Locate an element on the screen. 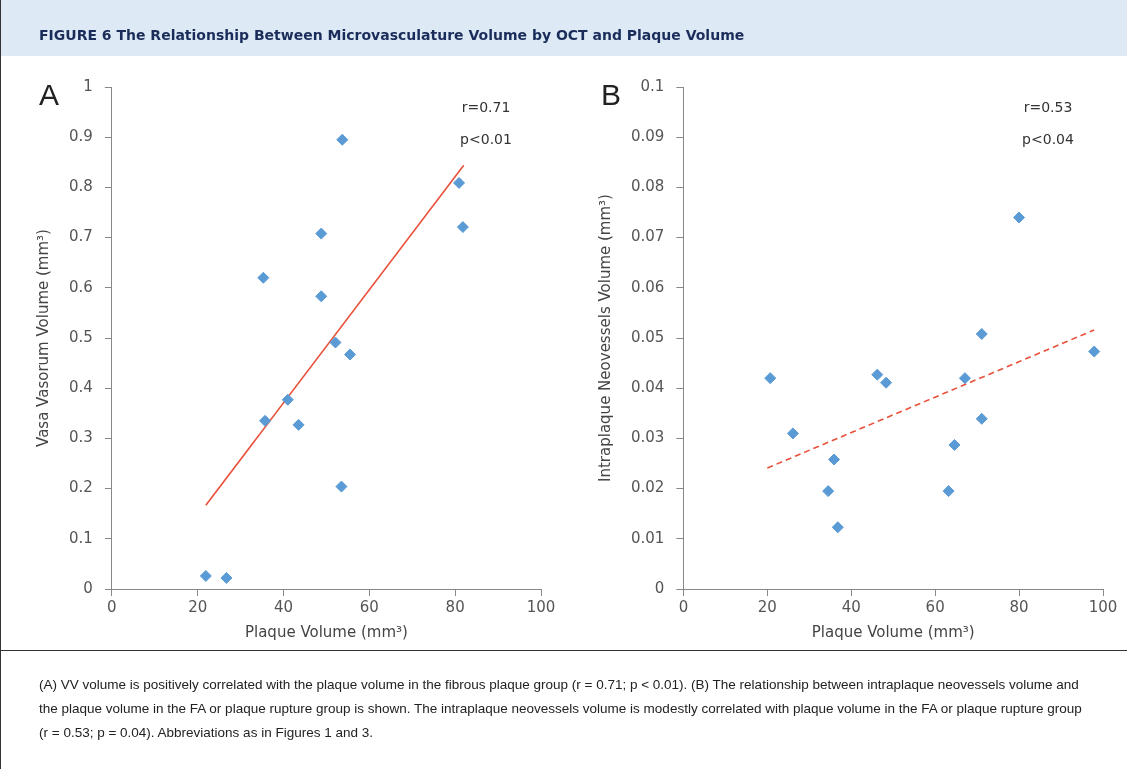  y-tick-label: 0.7 is located at coordinates (81, 236).